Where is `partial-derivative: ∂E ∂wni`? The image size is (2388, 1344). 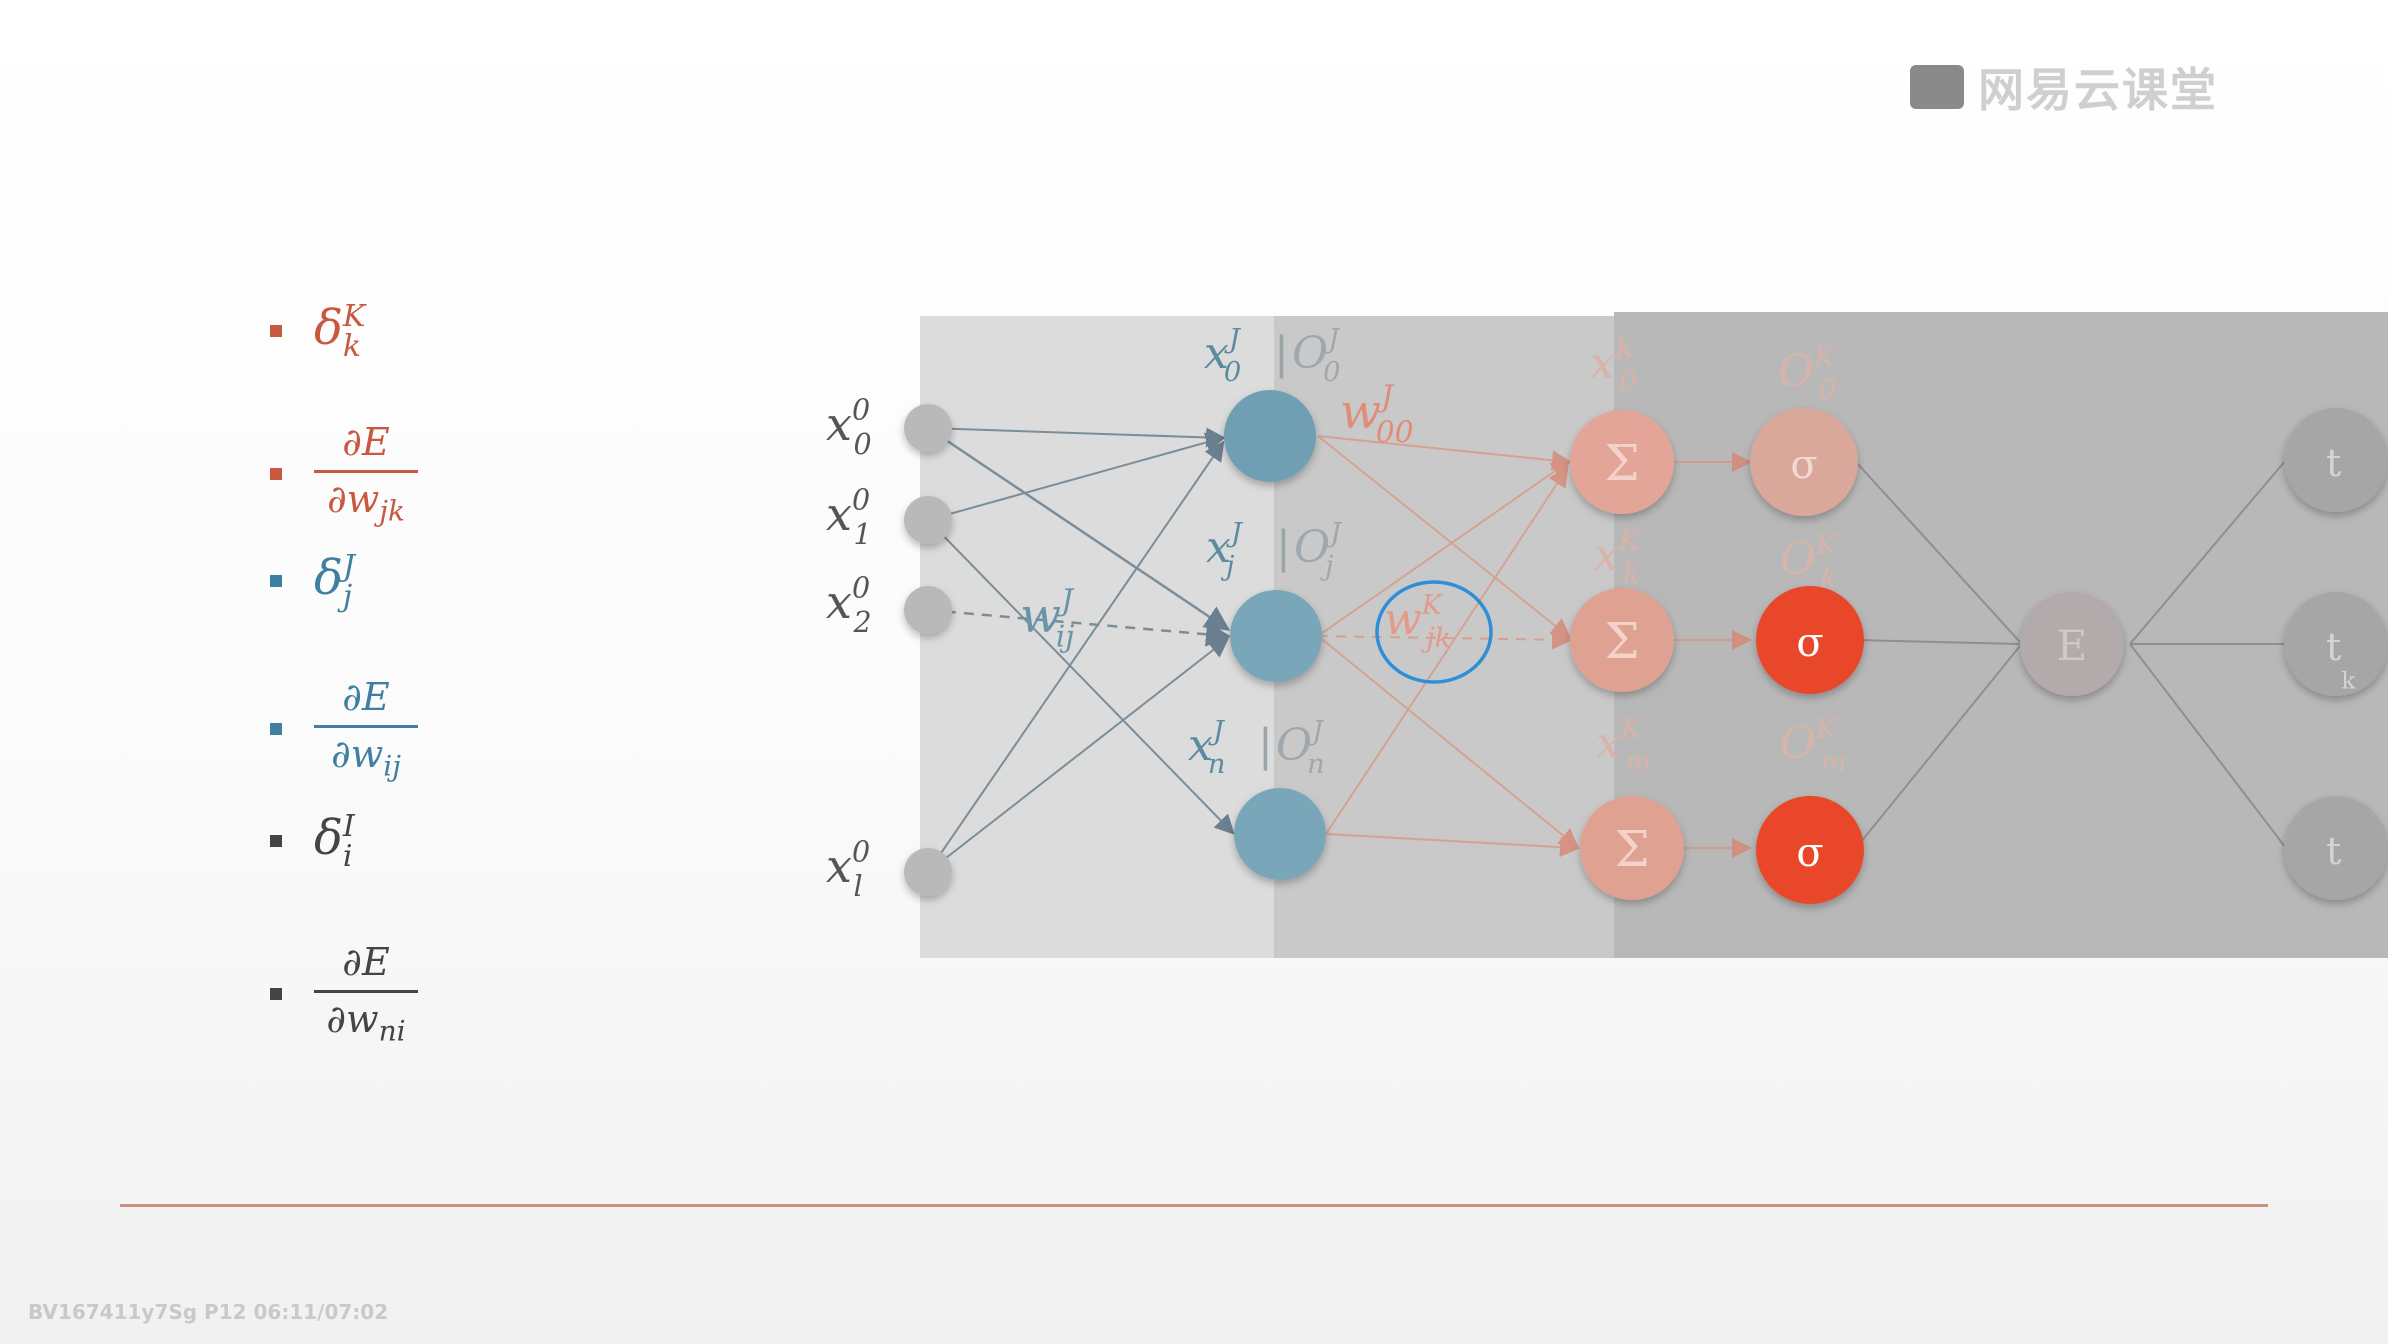 partial-derivative: ∂E ∂wni is located at coordinates (366, 994).